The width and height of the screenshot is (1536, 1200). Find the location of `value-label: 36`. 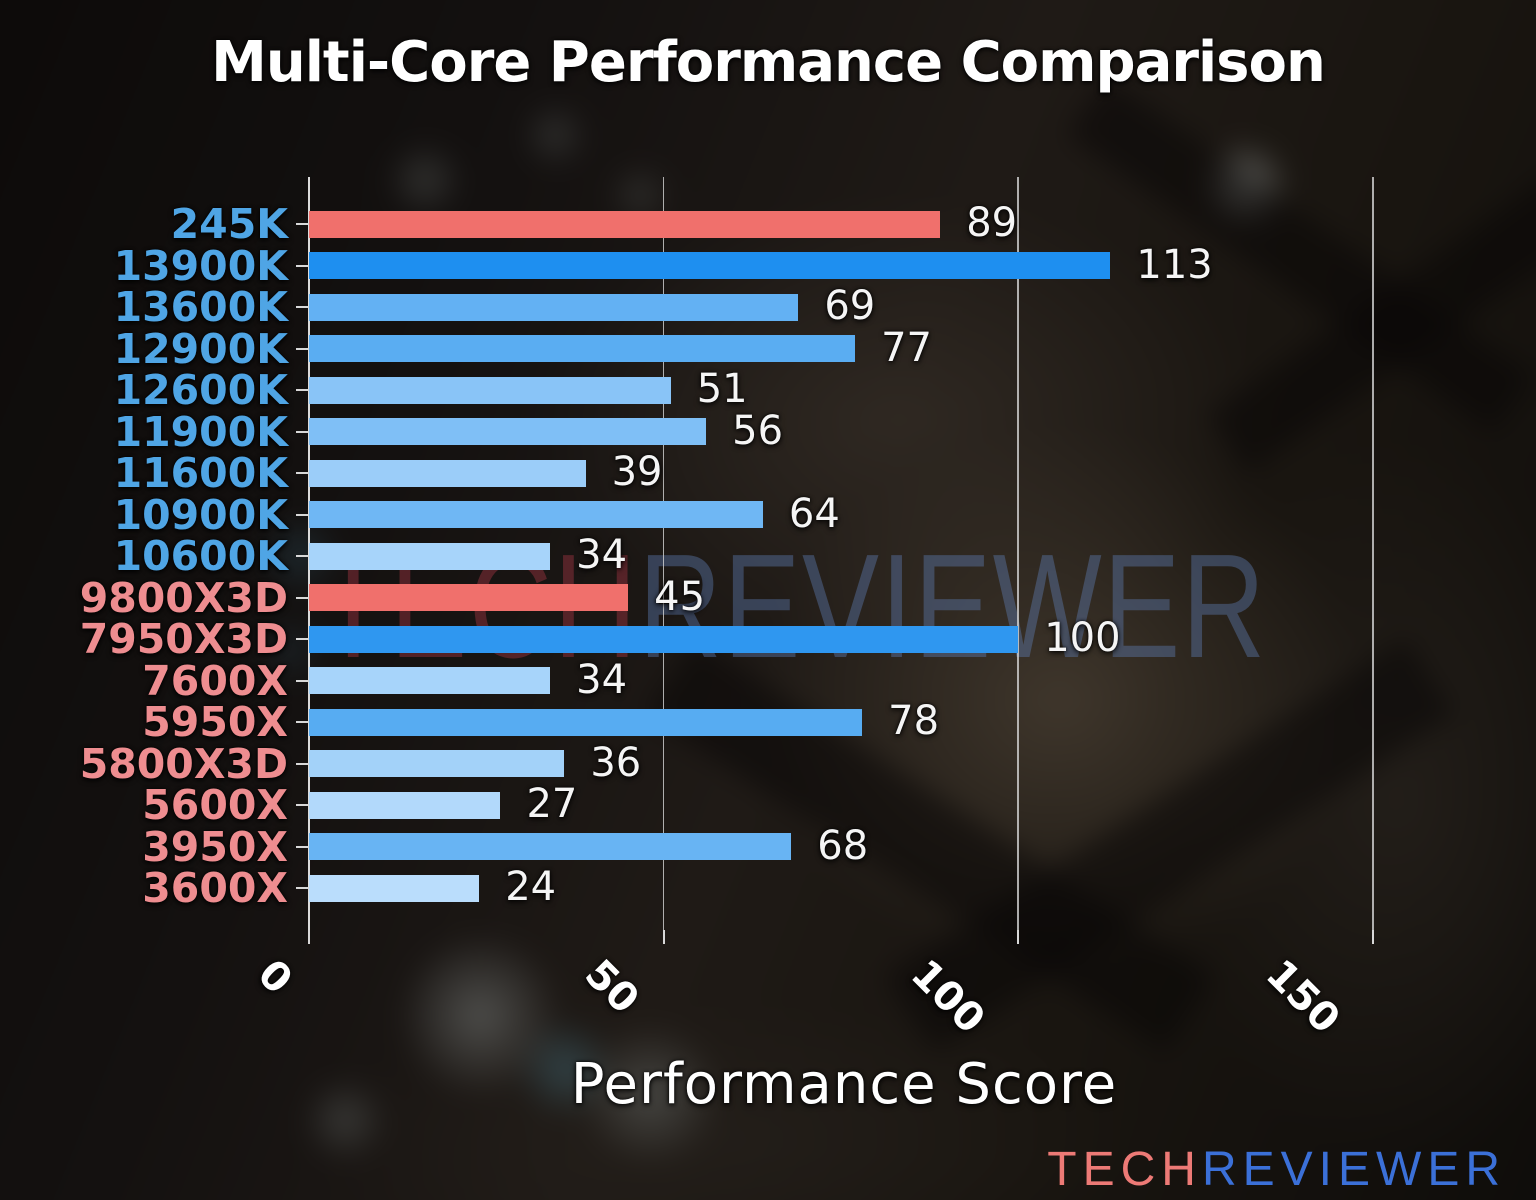

value-label: 36 is located at coordinates (616, 762).